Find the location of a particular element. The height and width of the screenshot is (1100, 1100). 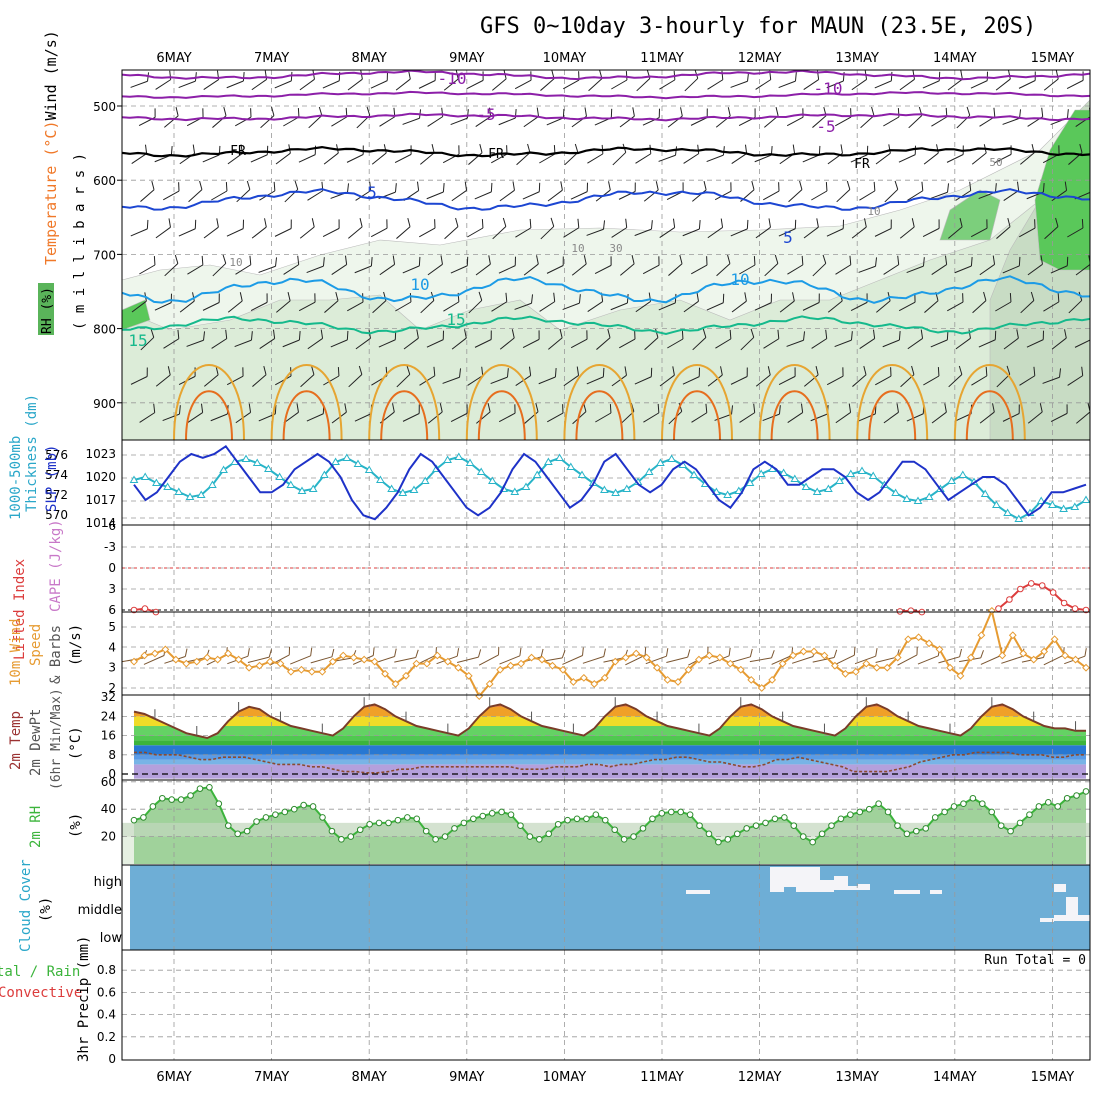

ylabel-barbs: & Barbs is located at coordinates (56, 654).